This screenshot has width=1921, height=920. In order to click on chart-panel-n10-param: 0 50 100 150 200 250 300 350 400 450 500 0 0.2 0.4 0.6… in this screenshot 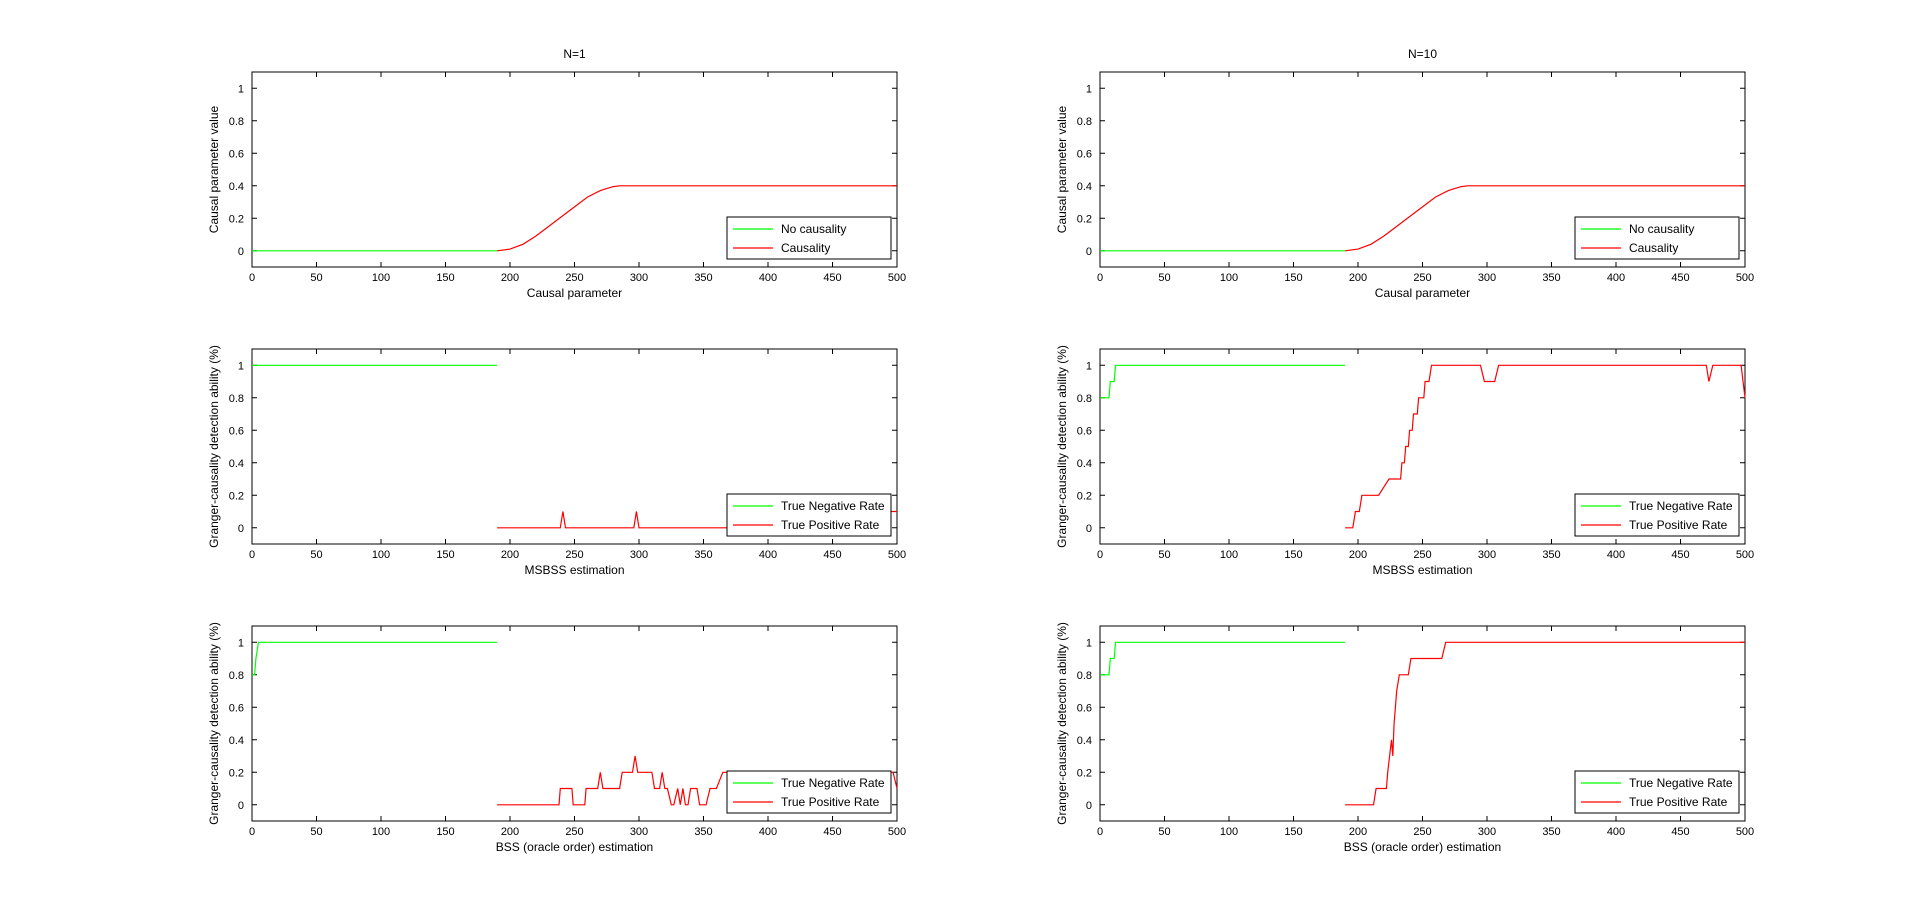, I will do `click(1404, 173)`.